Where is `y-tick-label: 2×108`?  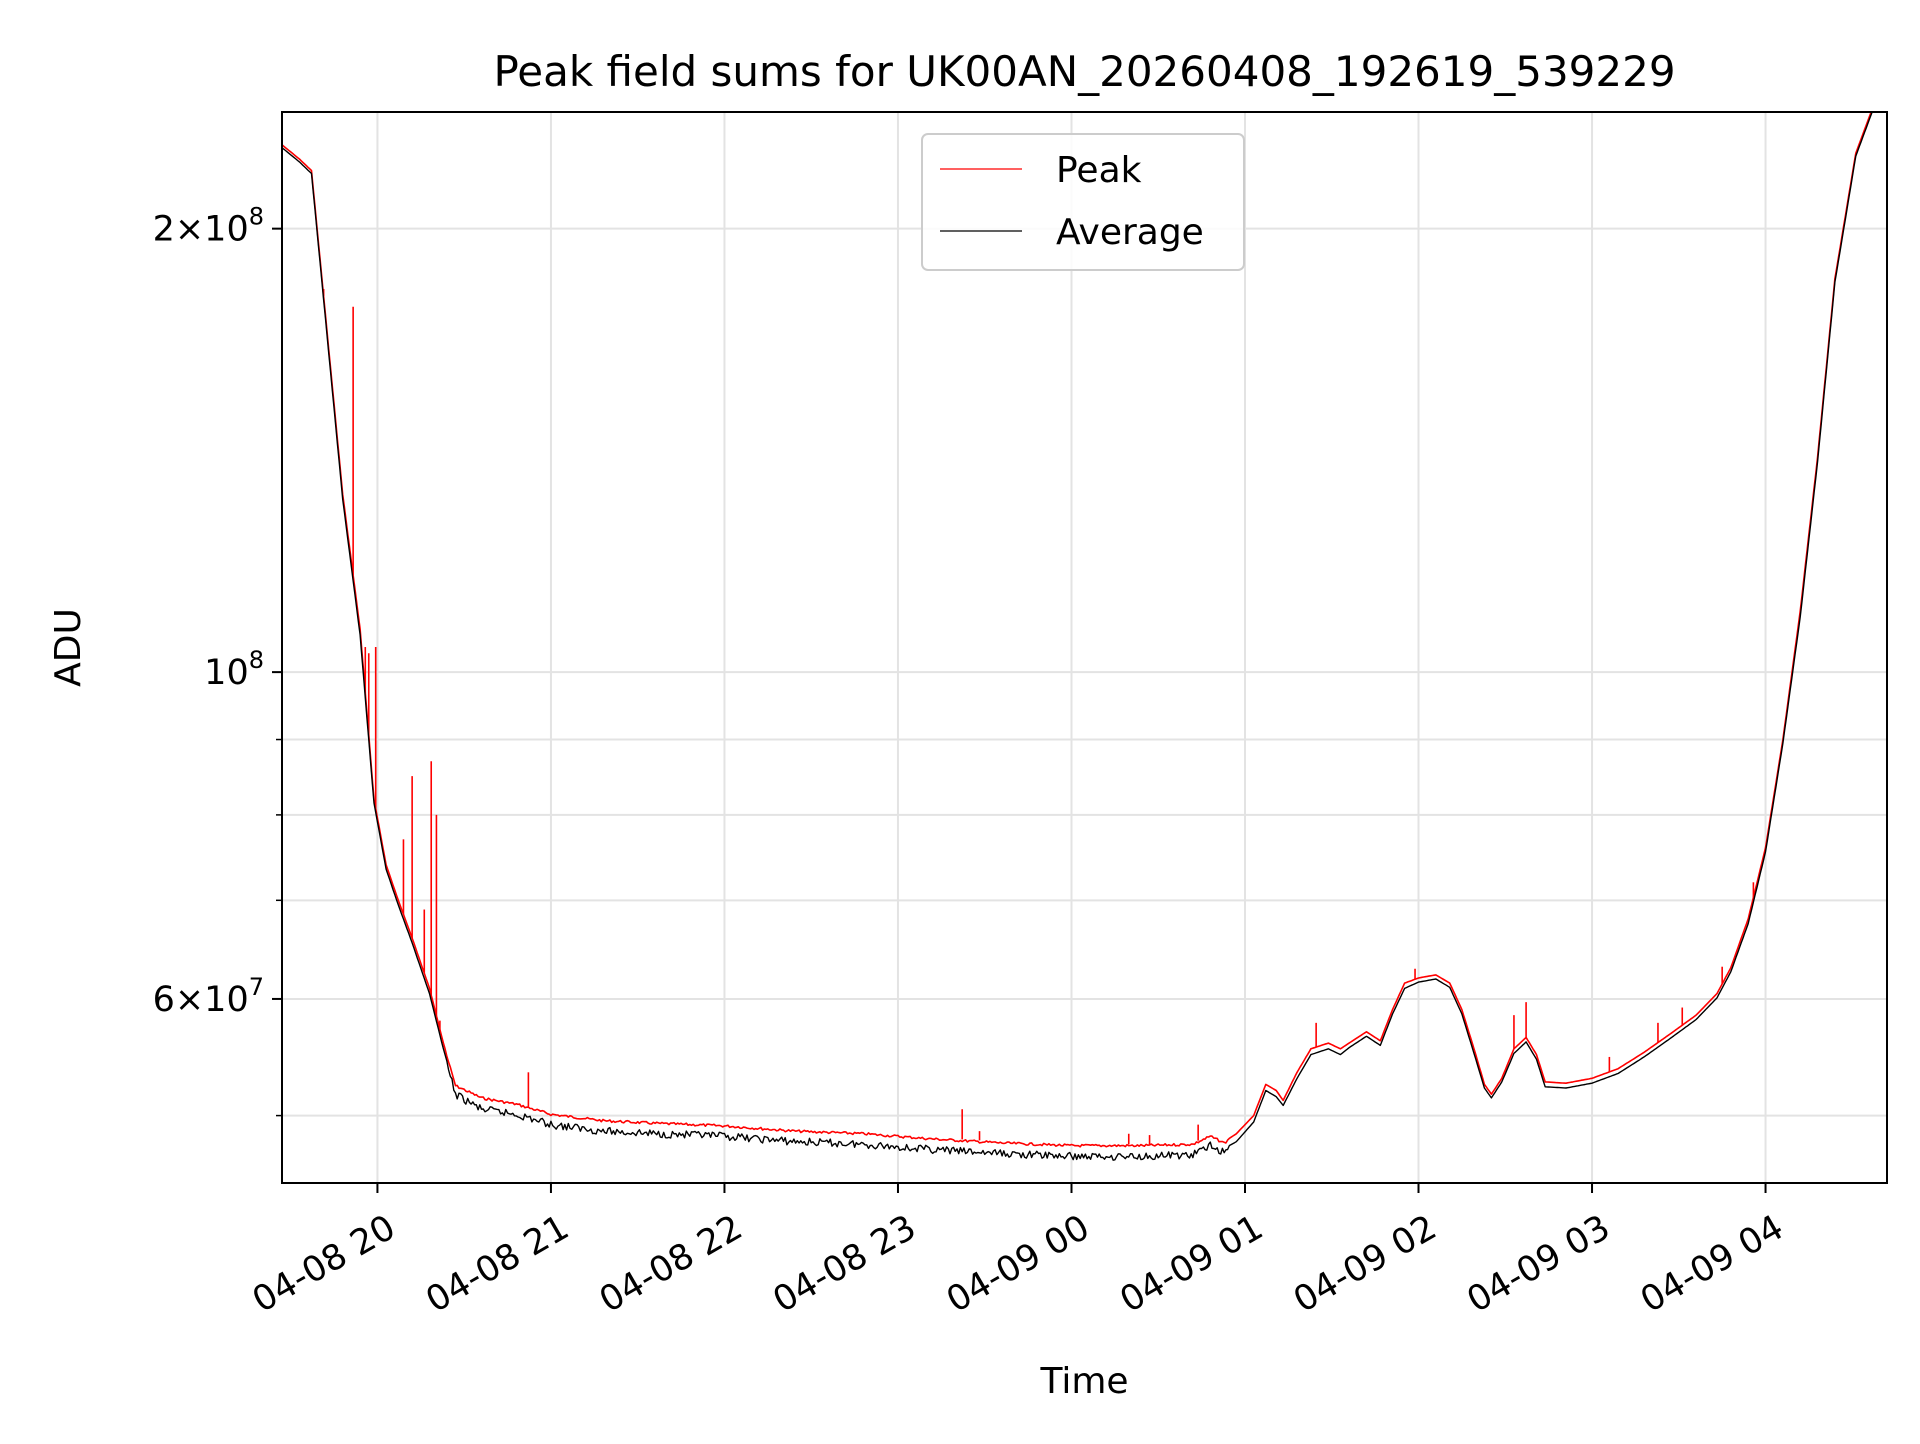
y-tick-label: 2×108 is located at coordinates (208, 226).